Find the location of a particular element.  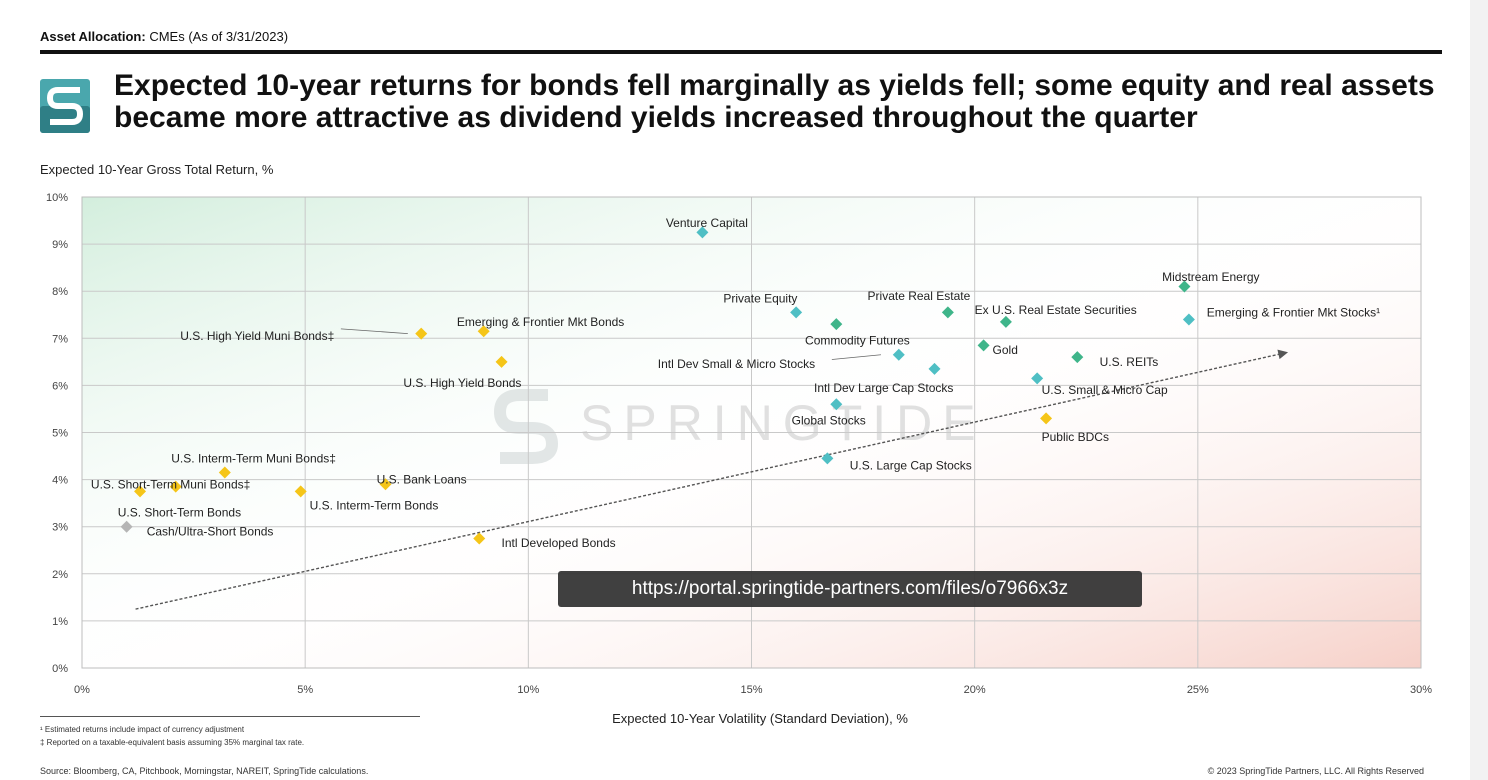

data-point-label: U.S. Short-Term Muni Bonds‡ is located at coordinates (170, 484).